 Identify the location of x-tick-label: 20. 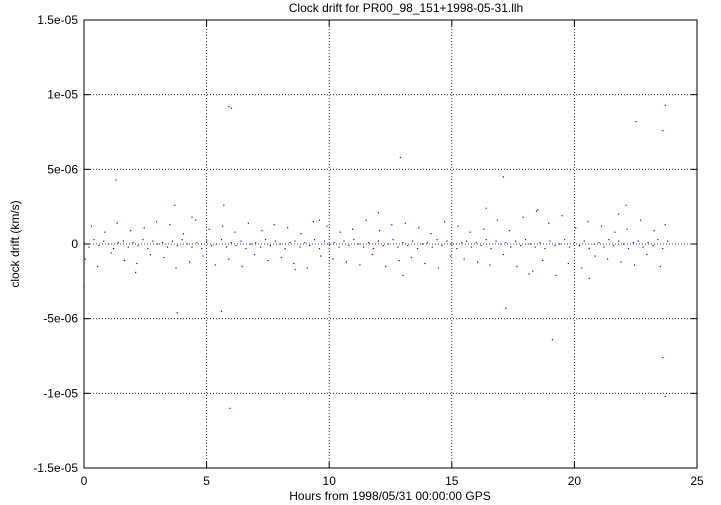
(575, 481).